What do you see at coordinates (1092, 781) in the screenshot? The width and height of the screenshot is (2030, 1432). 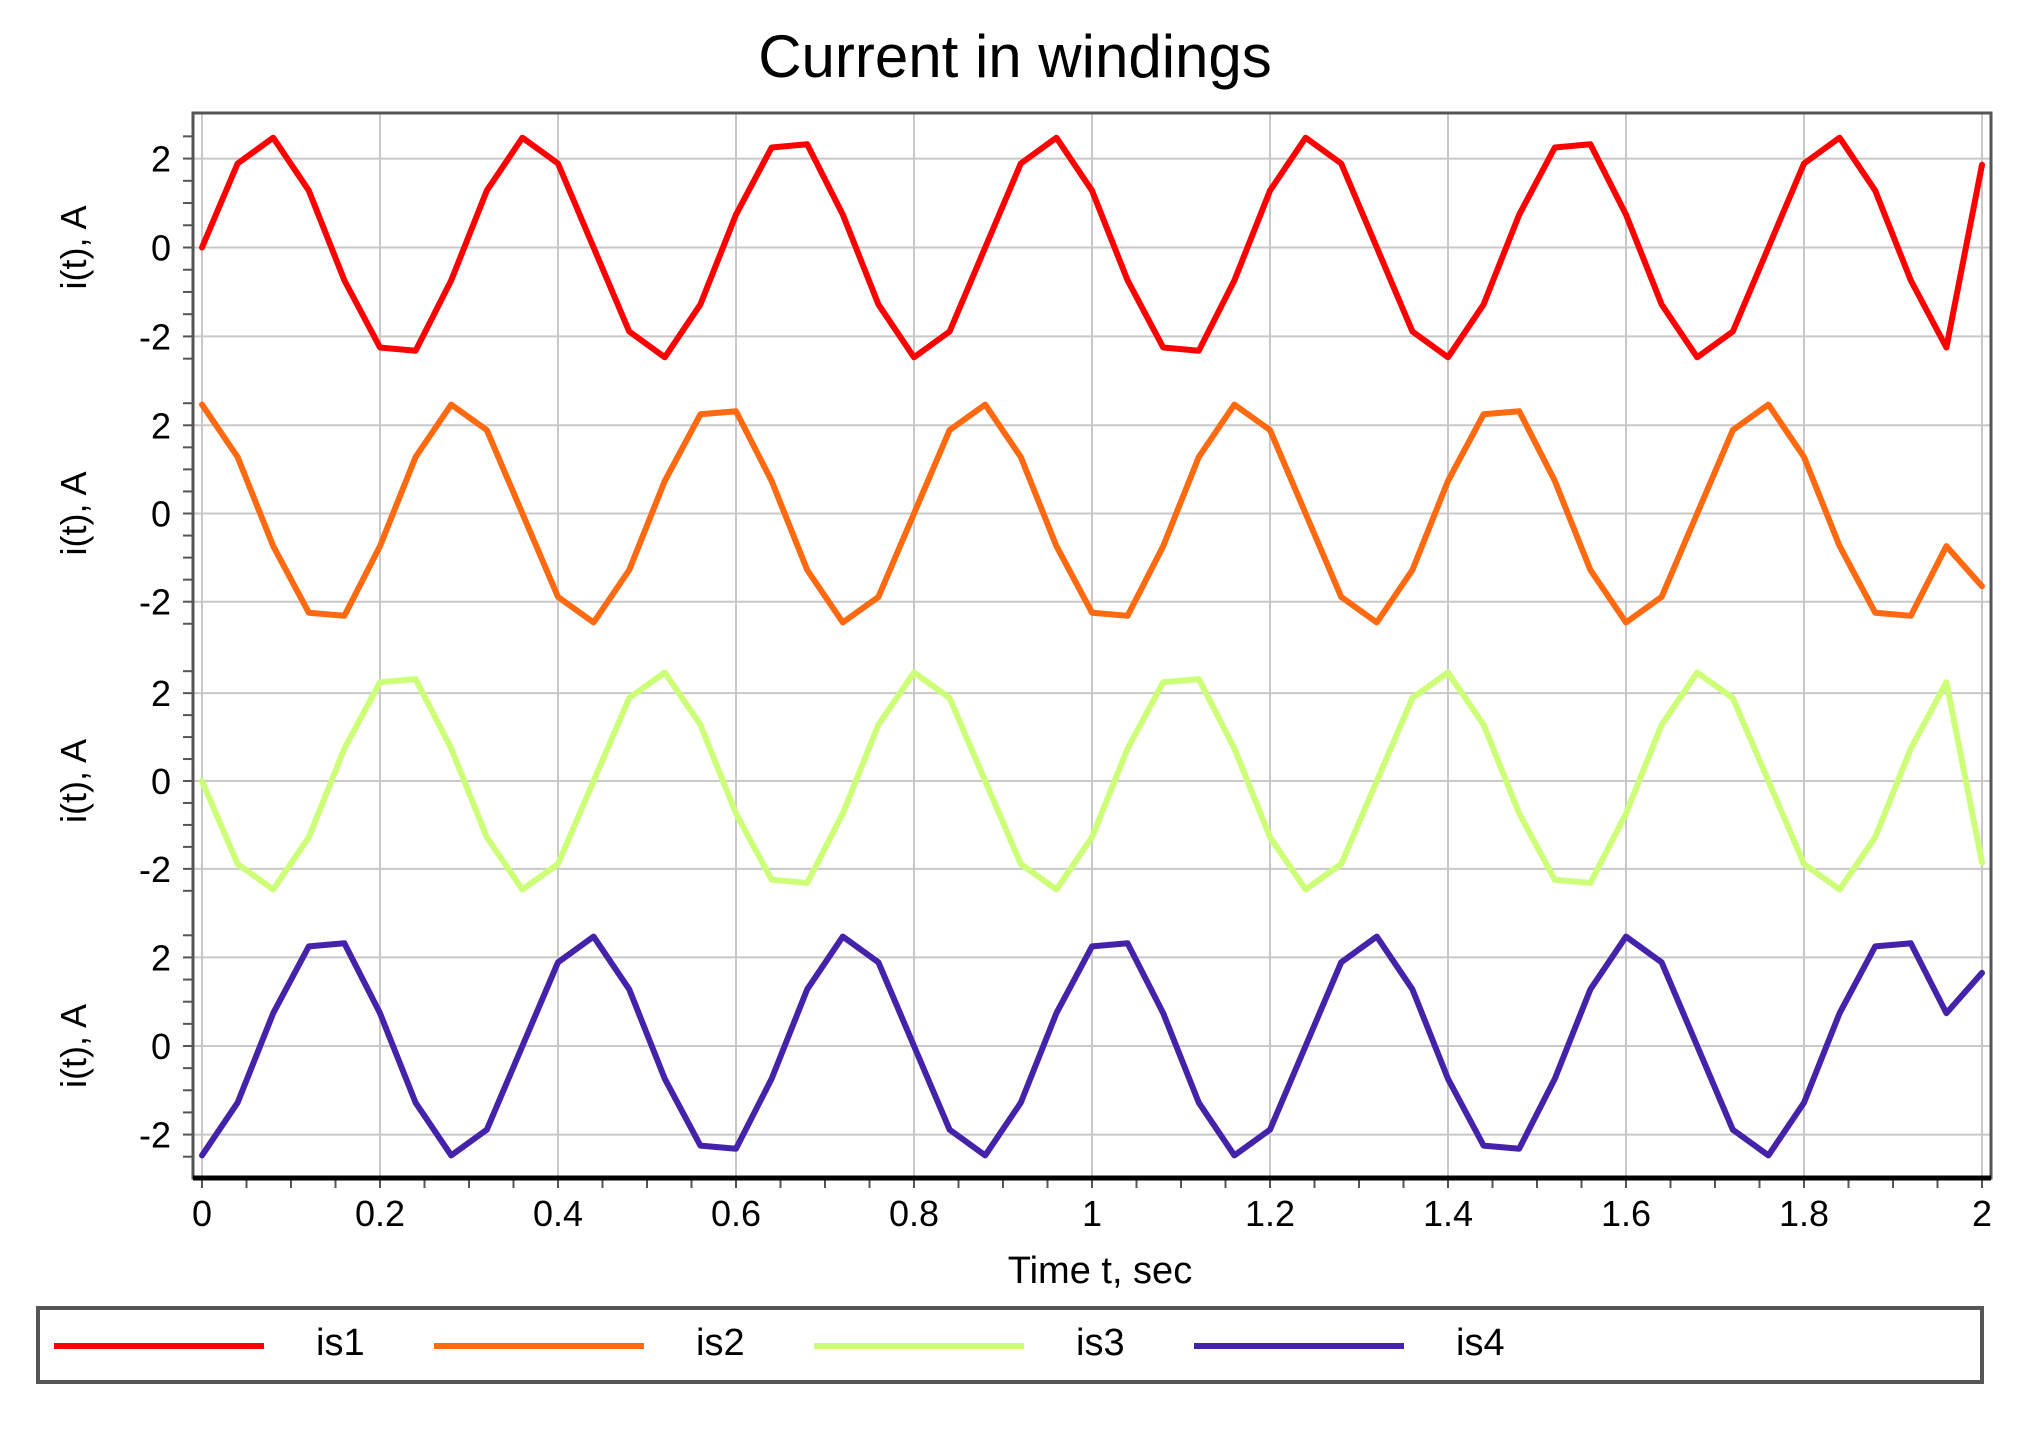 I see `series-line-is3` at bounding box center [1092, 781].